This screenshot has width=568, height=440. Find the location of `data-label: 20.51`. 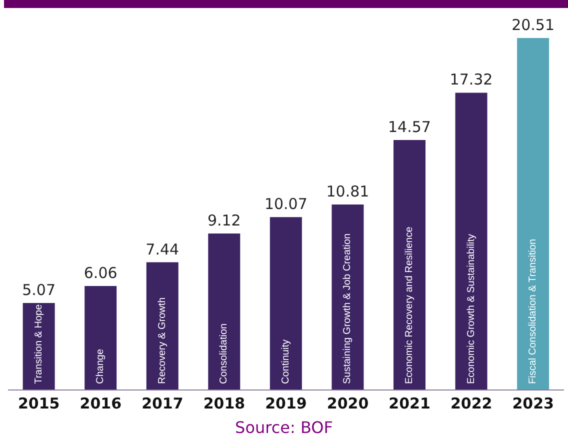

data-label: 20.51 is located at coordinates (533, 25).